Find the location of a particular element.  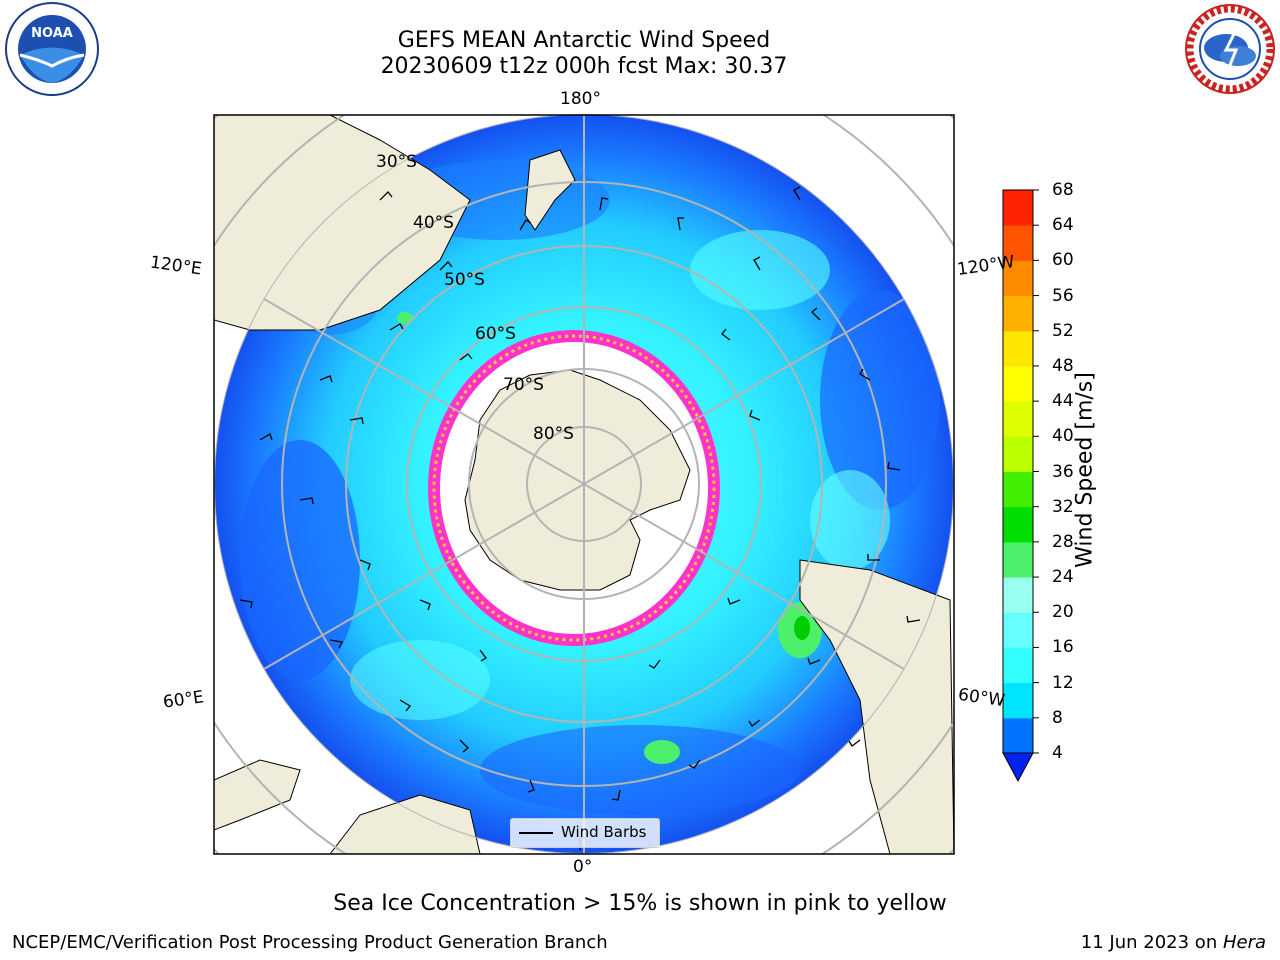

lat-label-60s: 60°S is located at coordinates (495, 334).